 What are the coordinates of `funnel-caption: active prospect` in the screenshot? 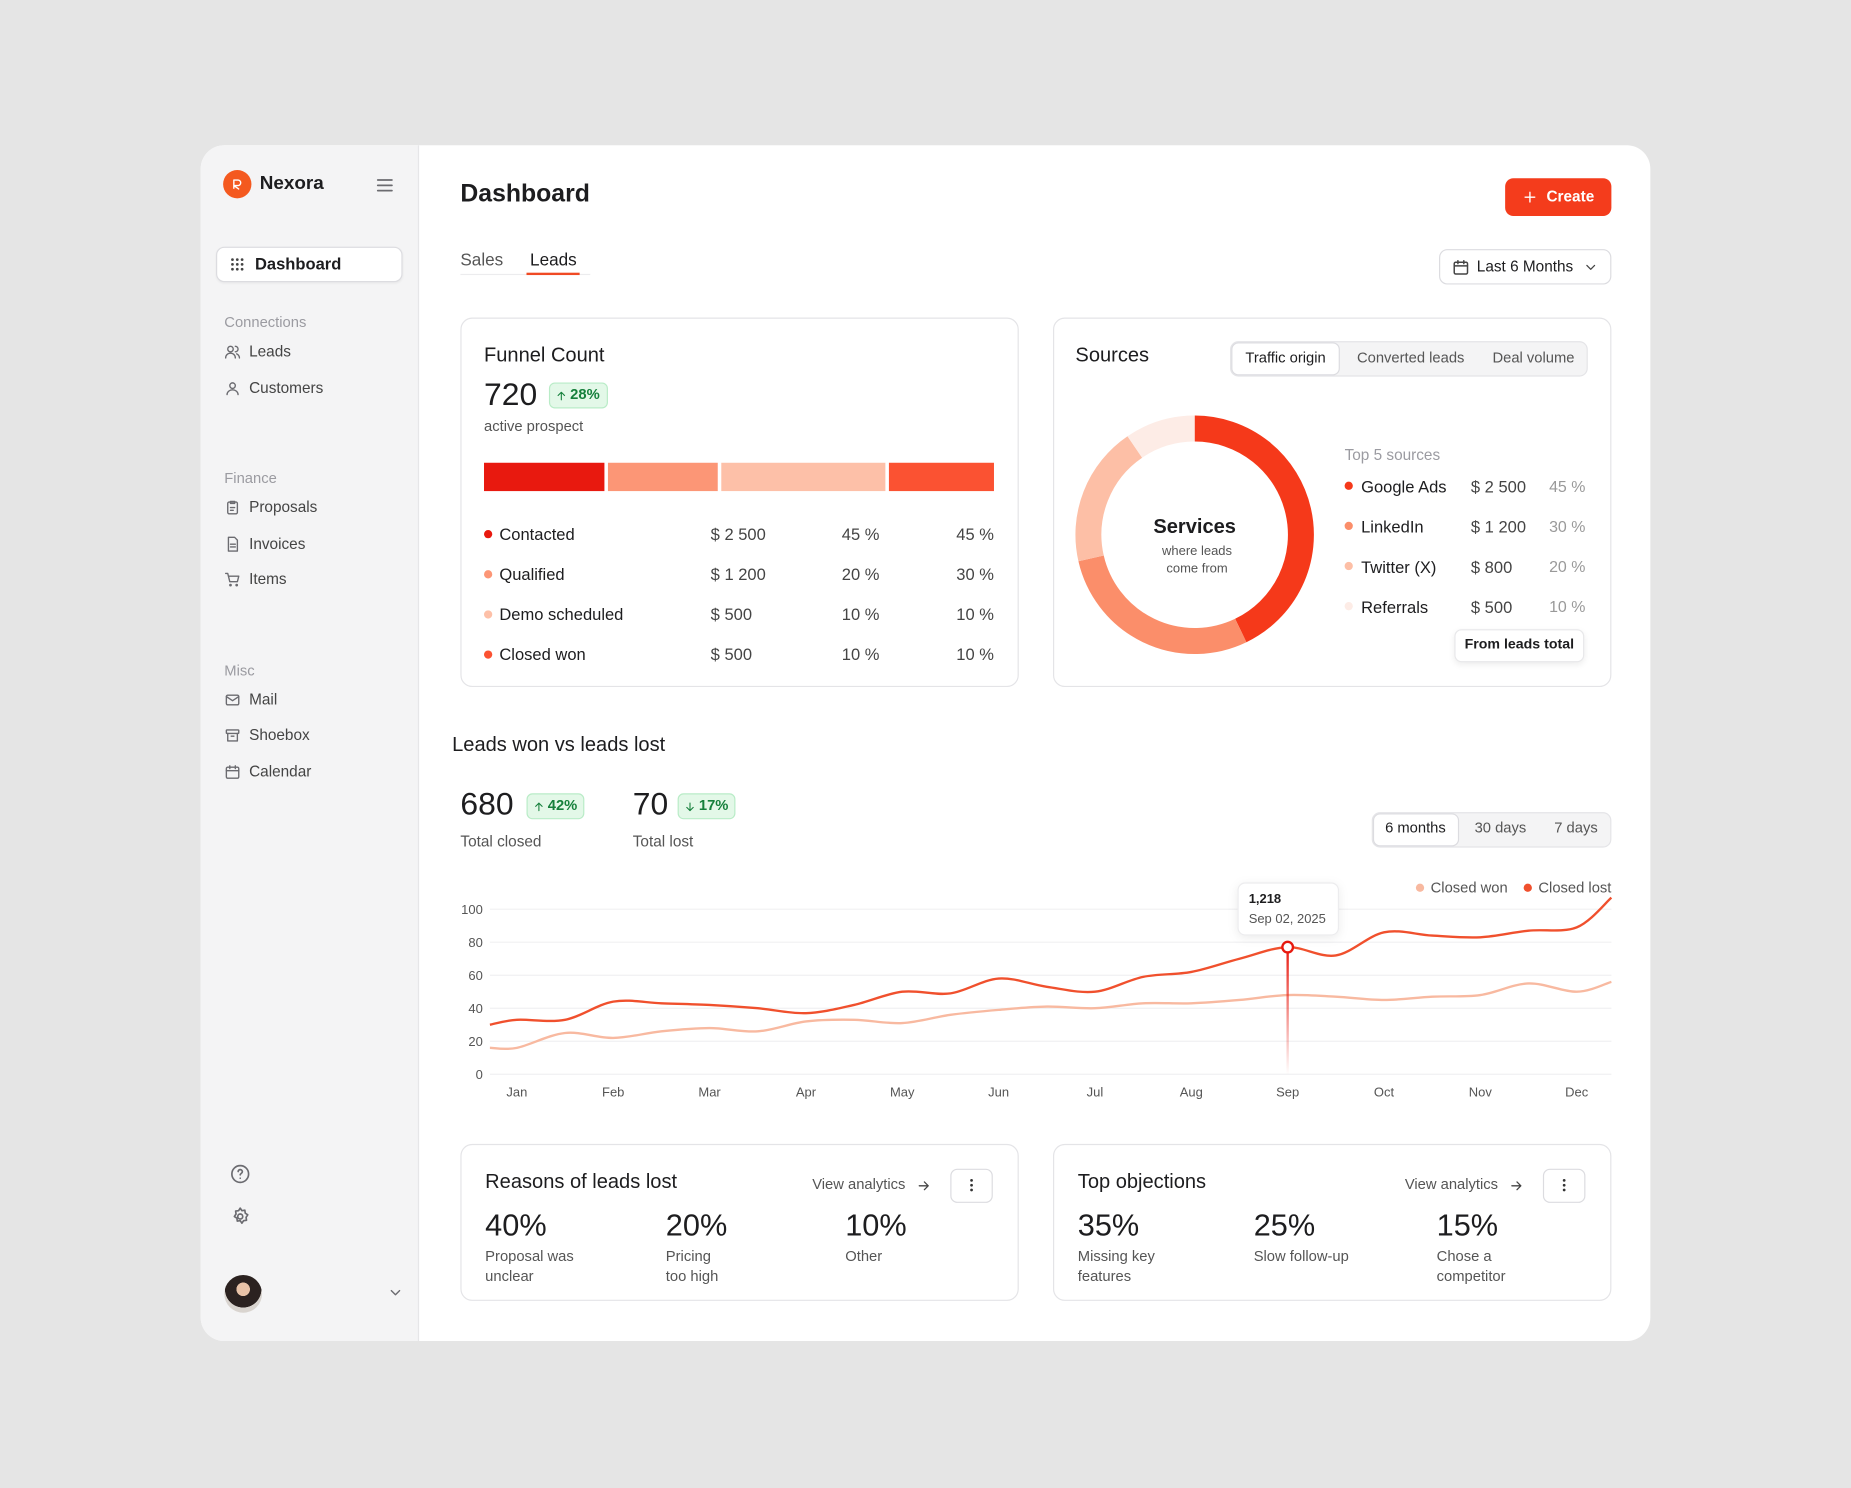 It's located at (534, 426).